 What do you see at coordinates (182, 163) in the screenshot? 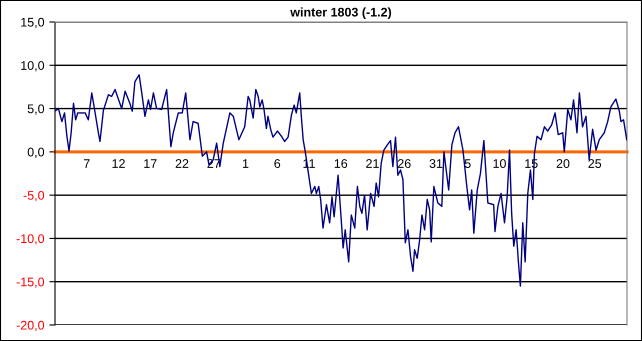
I see `x-tick-label: 22` at bounding box center [182, 163].